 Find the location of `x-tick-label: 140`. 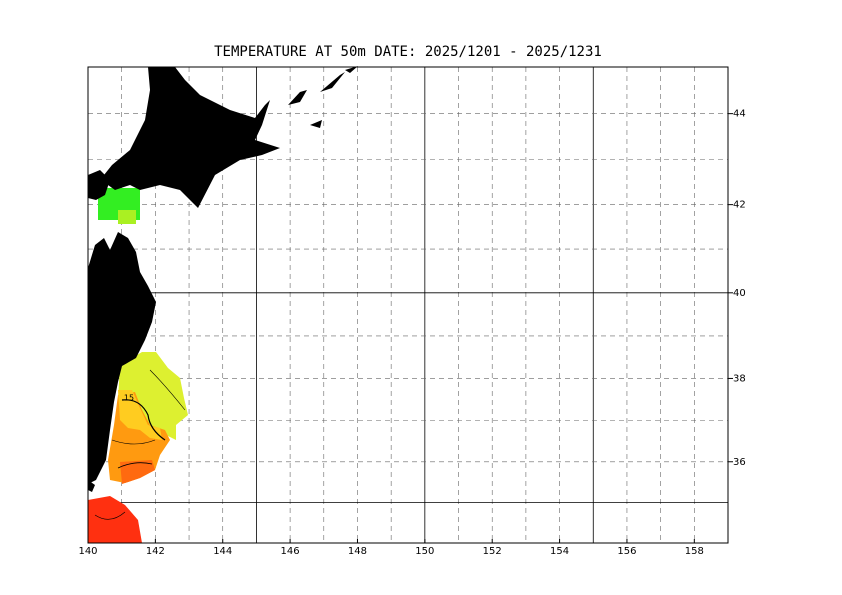

x-tick-label: 140 is located at coordinates (87, 551).